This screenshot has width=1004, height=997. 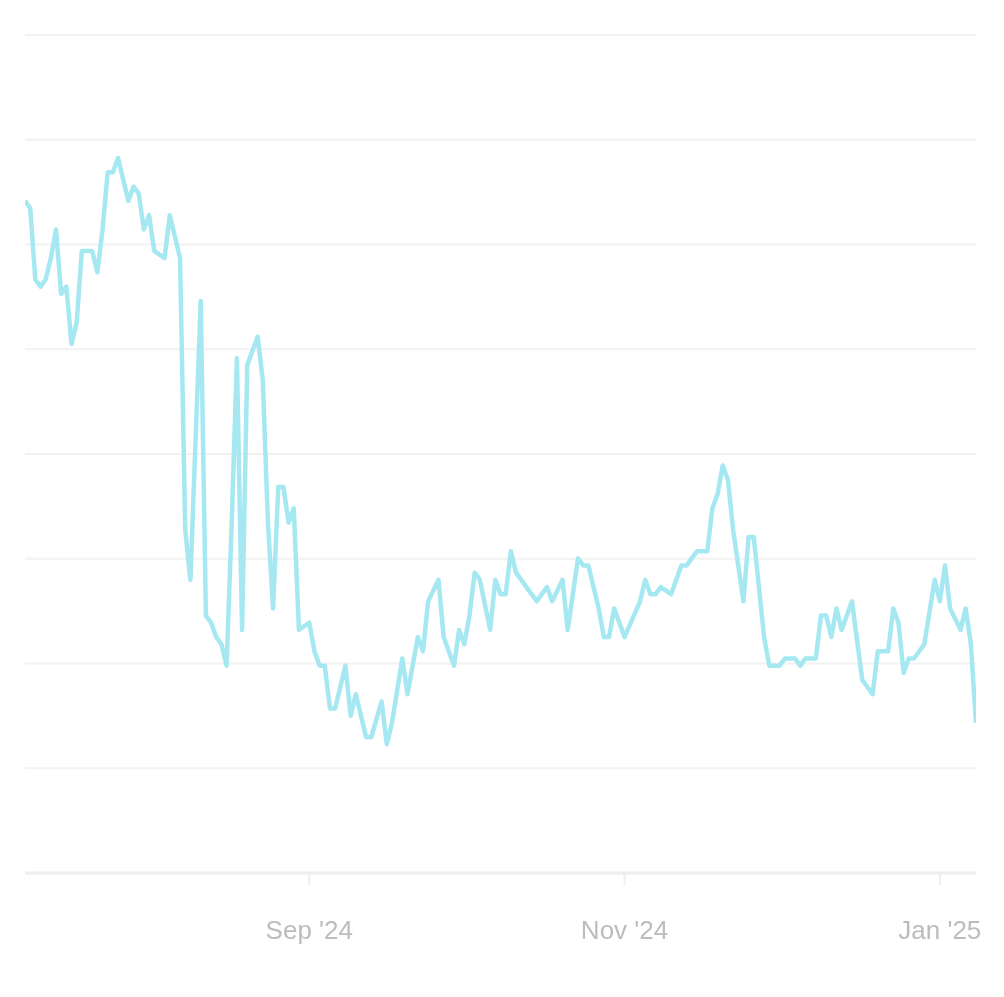 What do you see at coordinates (624, 930) in the screenshot?
I see `x-tick-label: Nov '24` at bounding box center [624, 930].